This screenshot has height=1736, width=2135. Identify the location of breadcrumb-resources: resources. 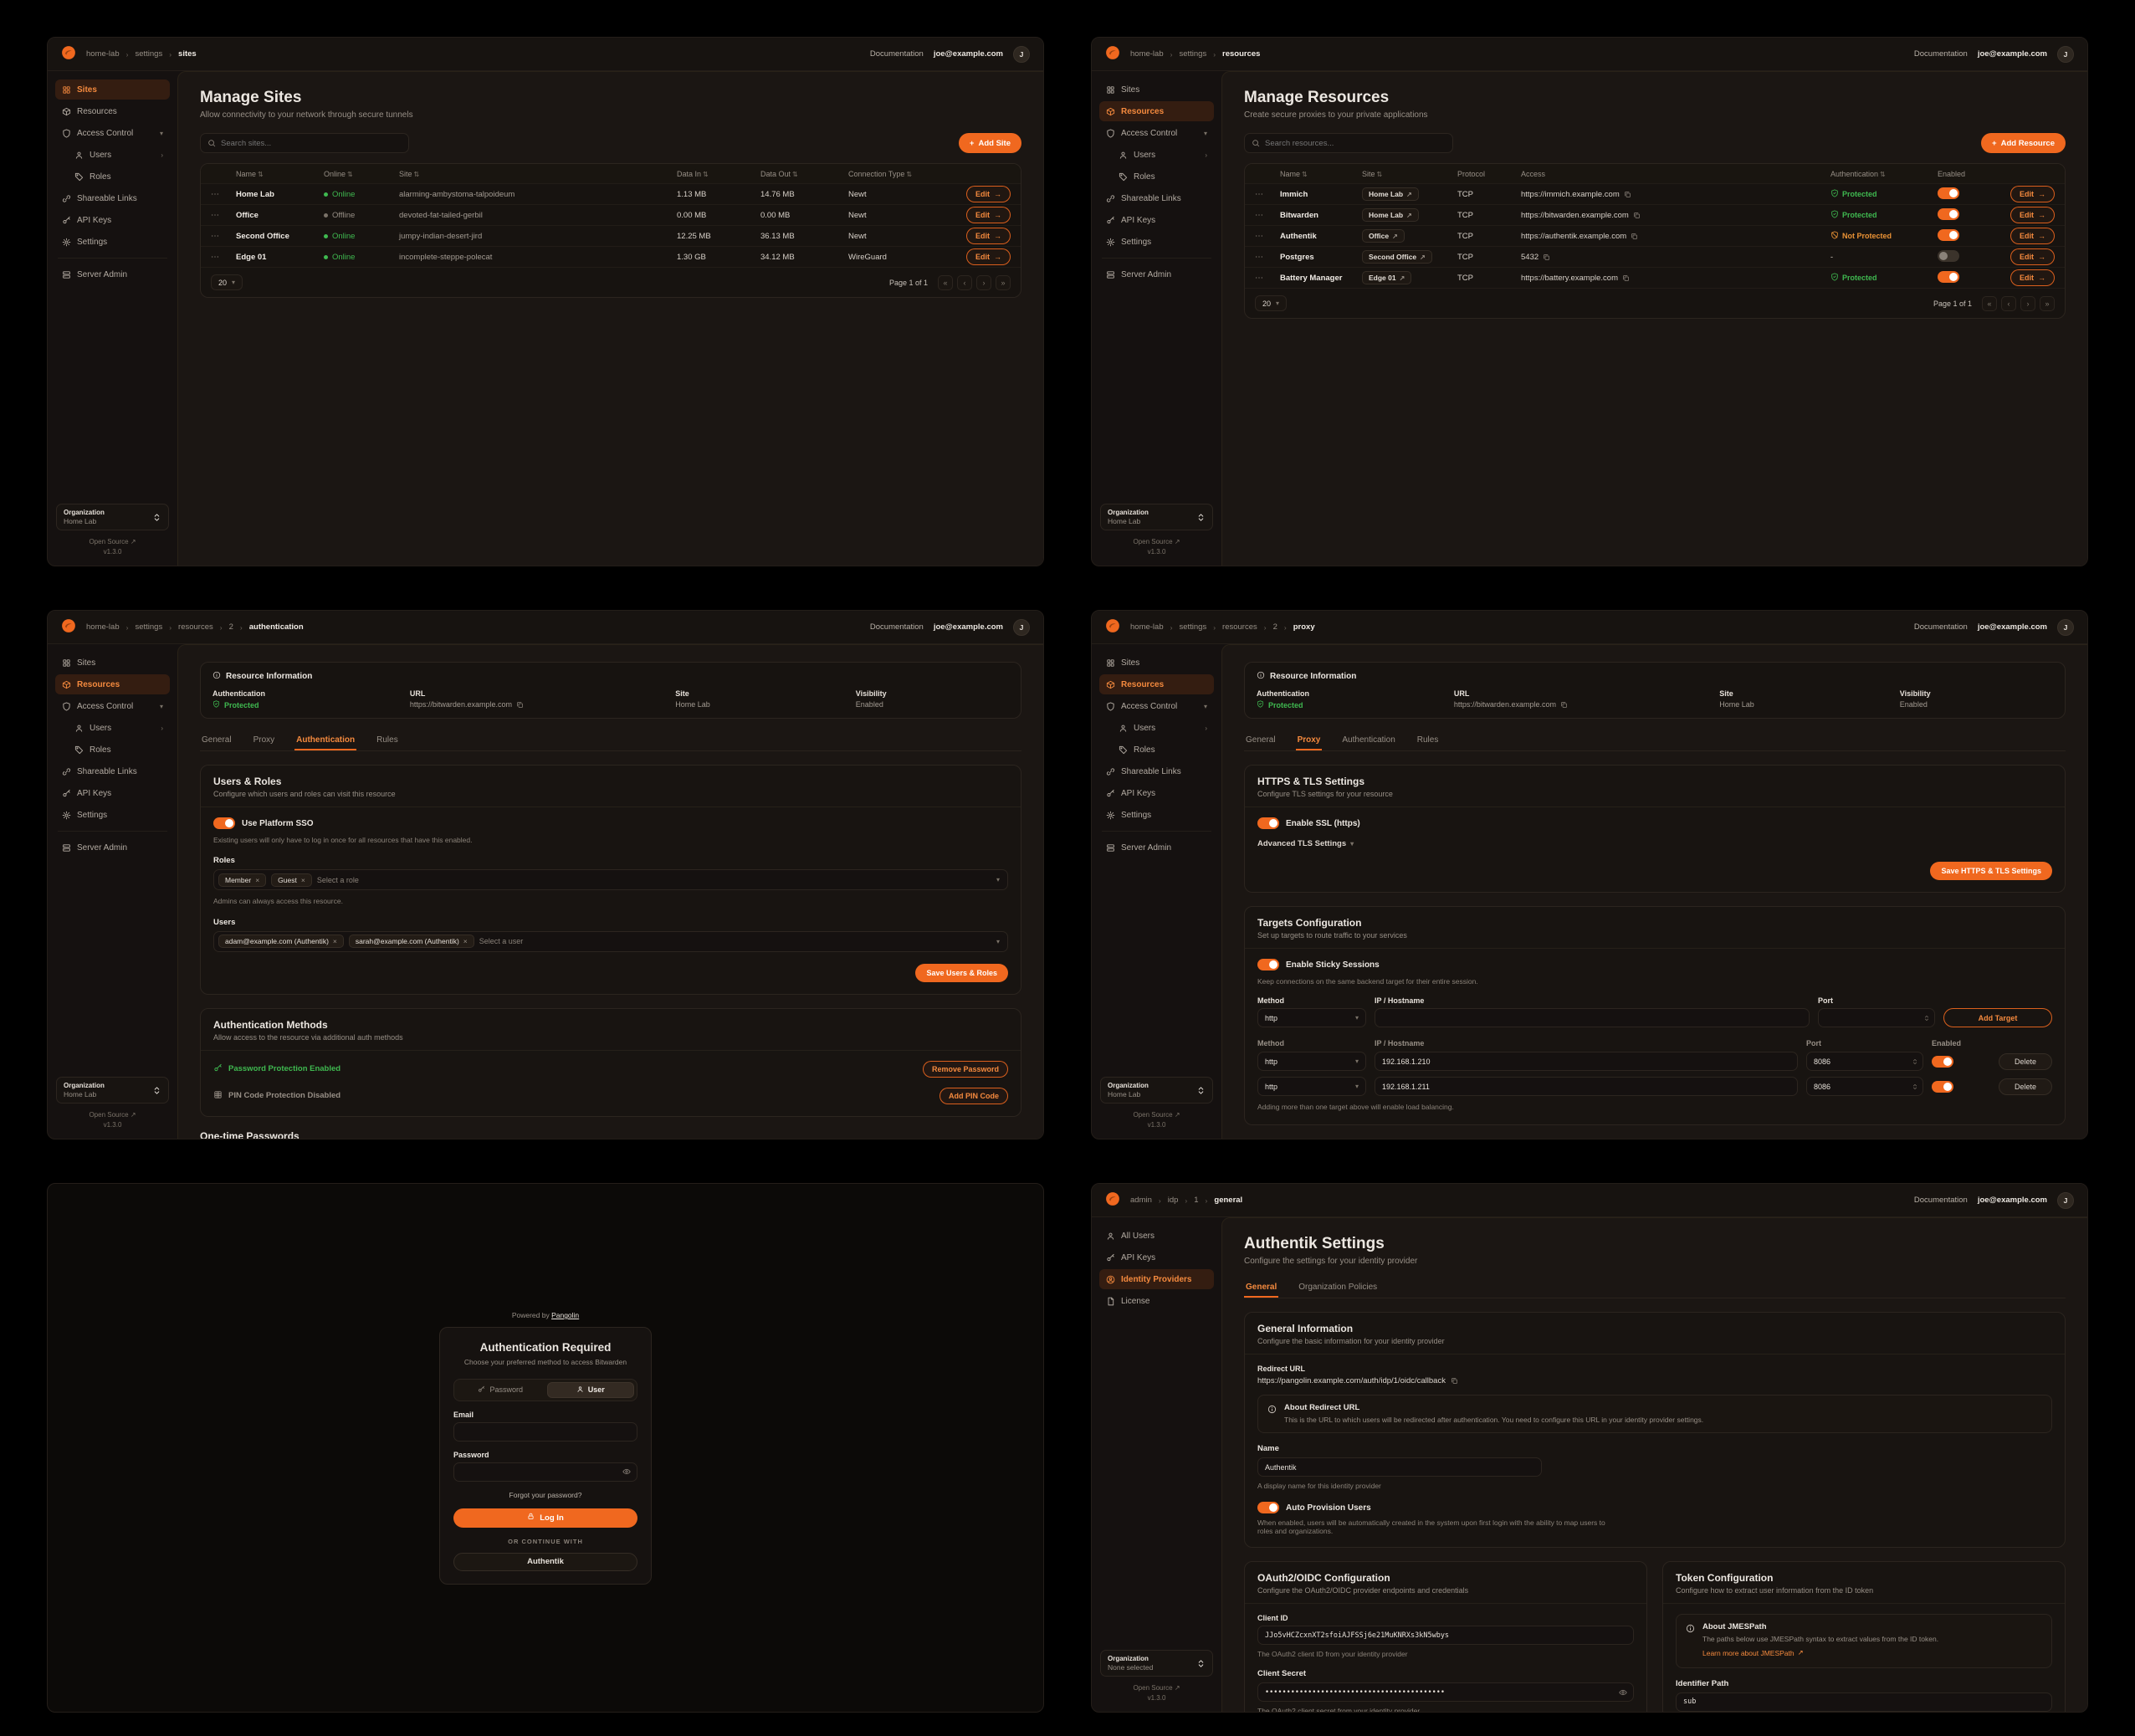
(195, 627).